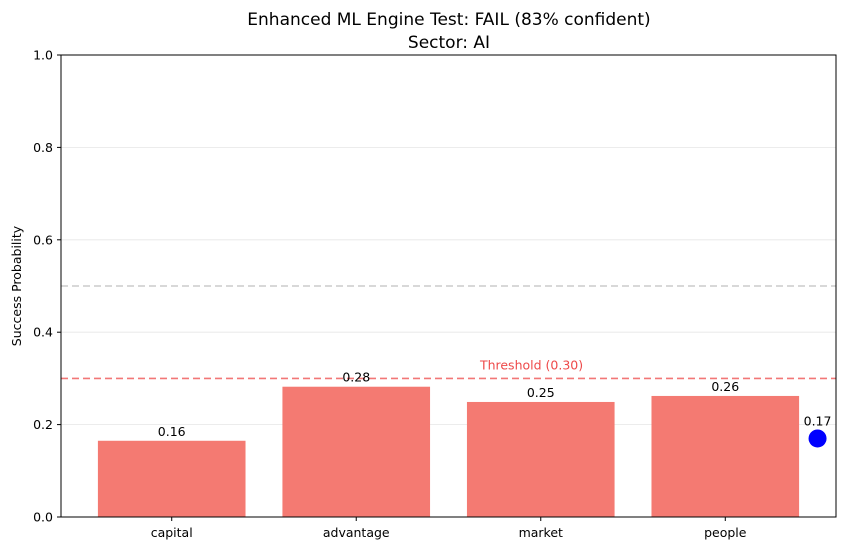  Describe the element at coordinates (818, 420) in the screenshot. I see `overall-point-label: 0.17` at that location.